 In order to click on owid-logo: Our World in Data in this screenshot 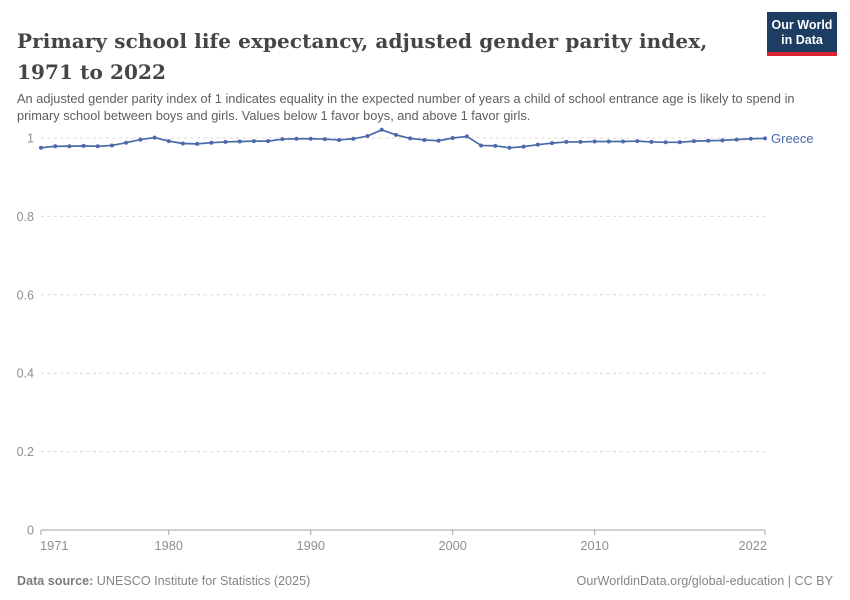, I will do `click(802, 34)`.